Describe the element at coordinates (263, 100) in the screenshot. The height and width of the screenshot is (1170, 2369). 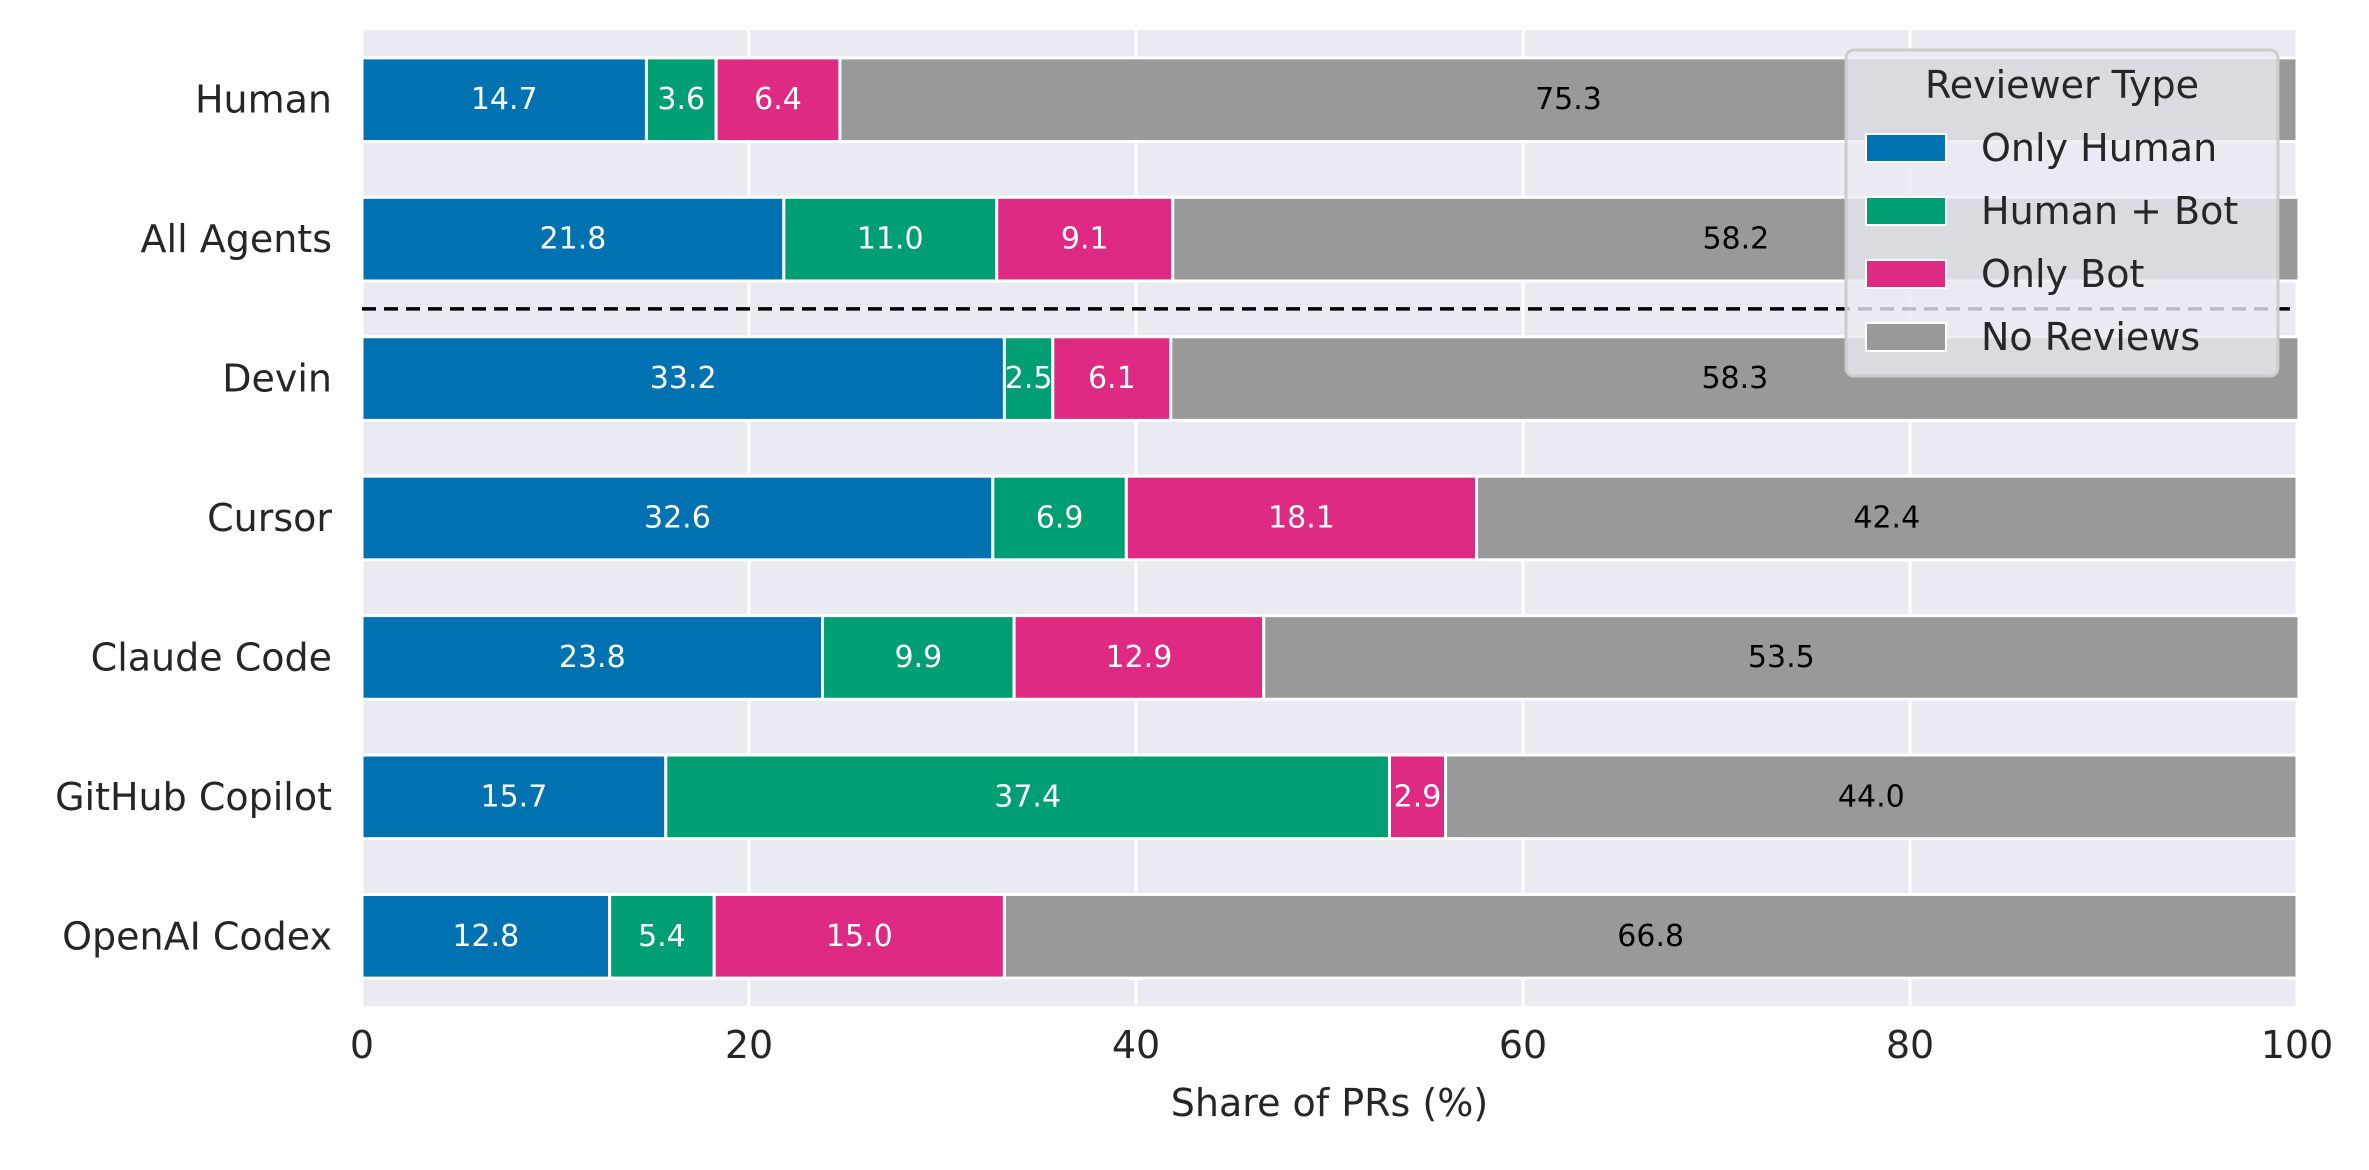
I see `y-tick-label: Human` at that location.